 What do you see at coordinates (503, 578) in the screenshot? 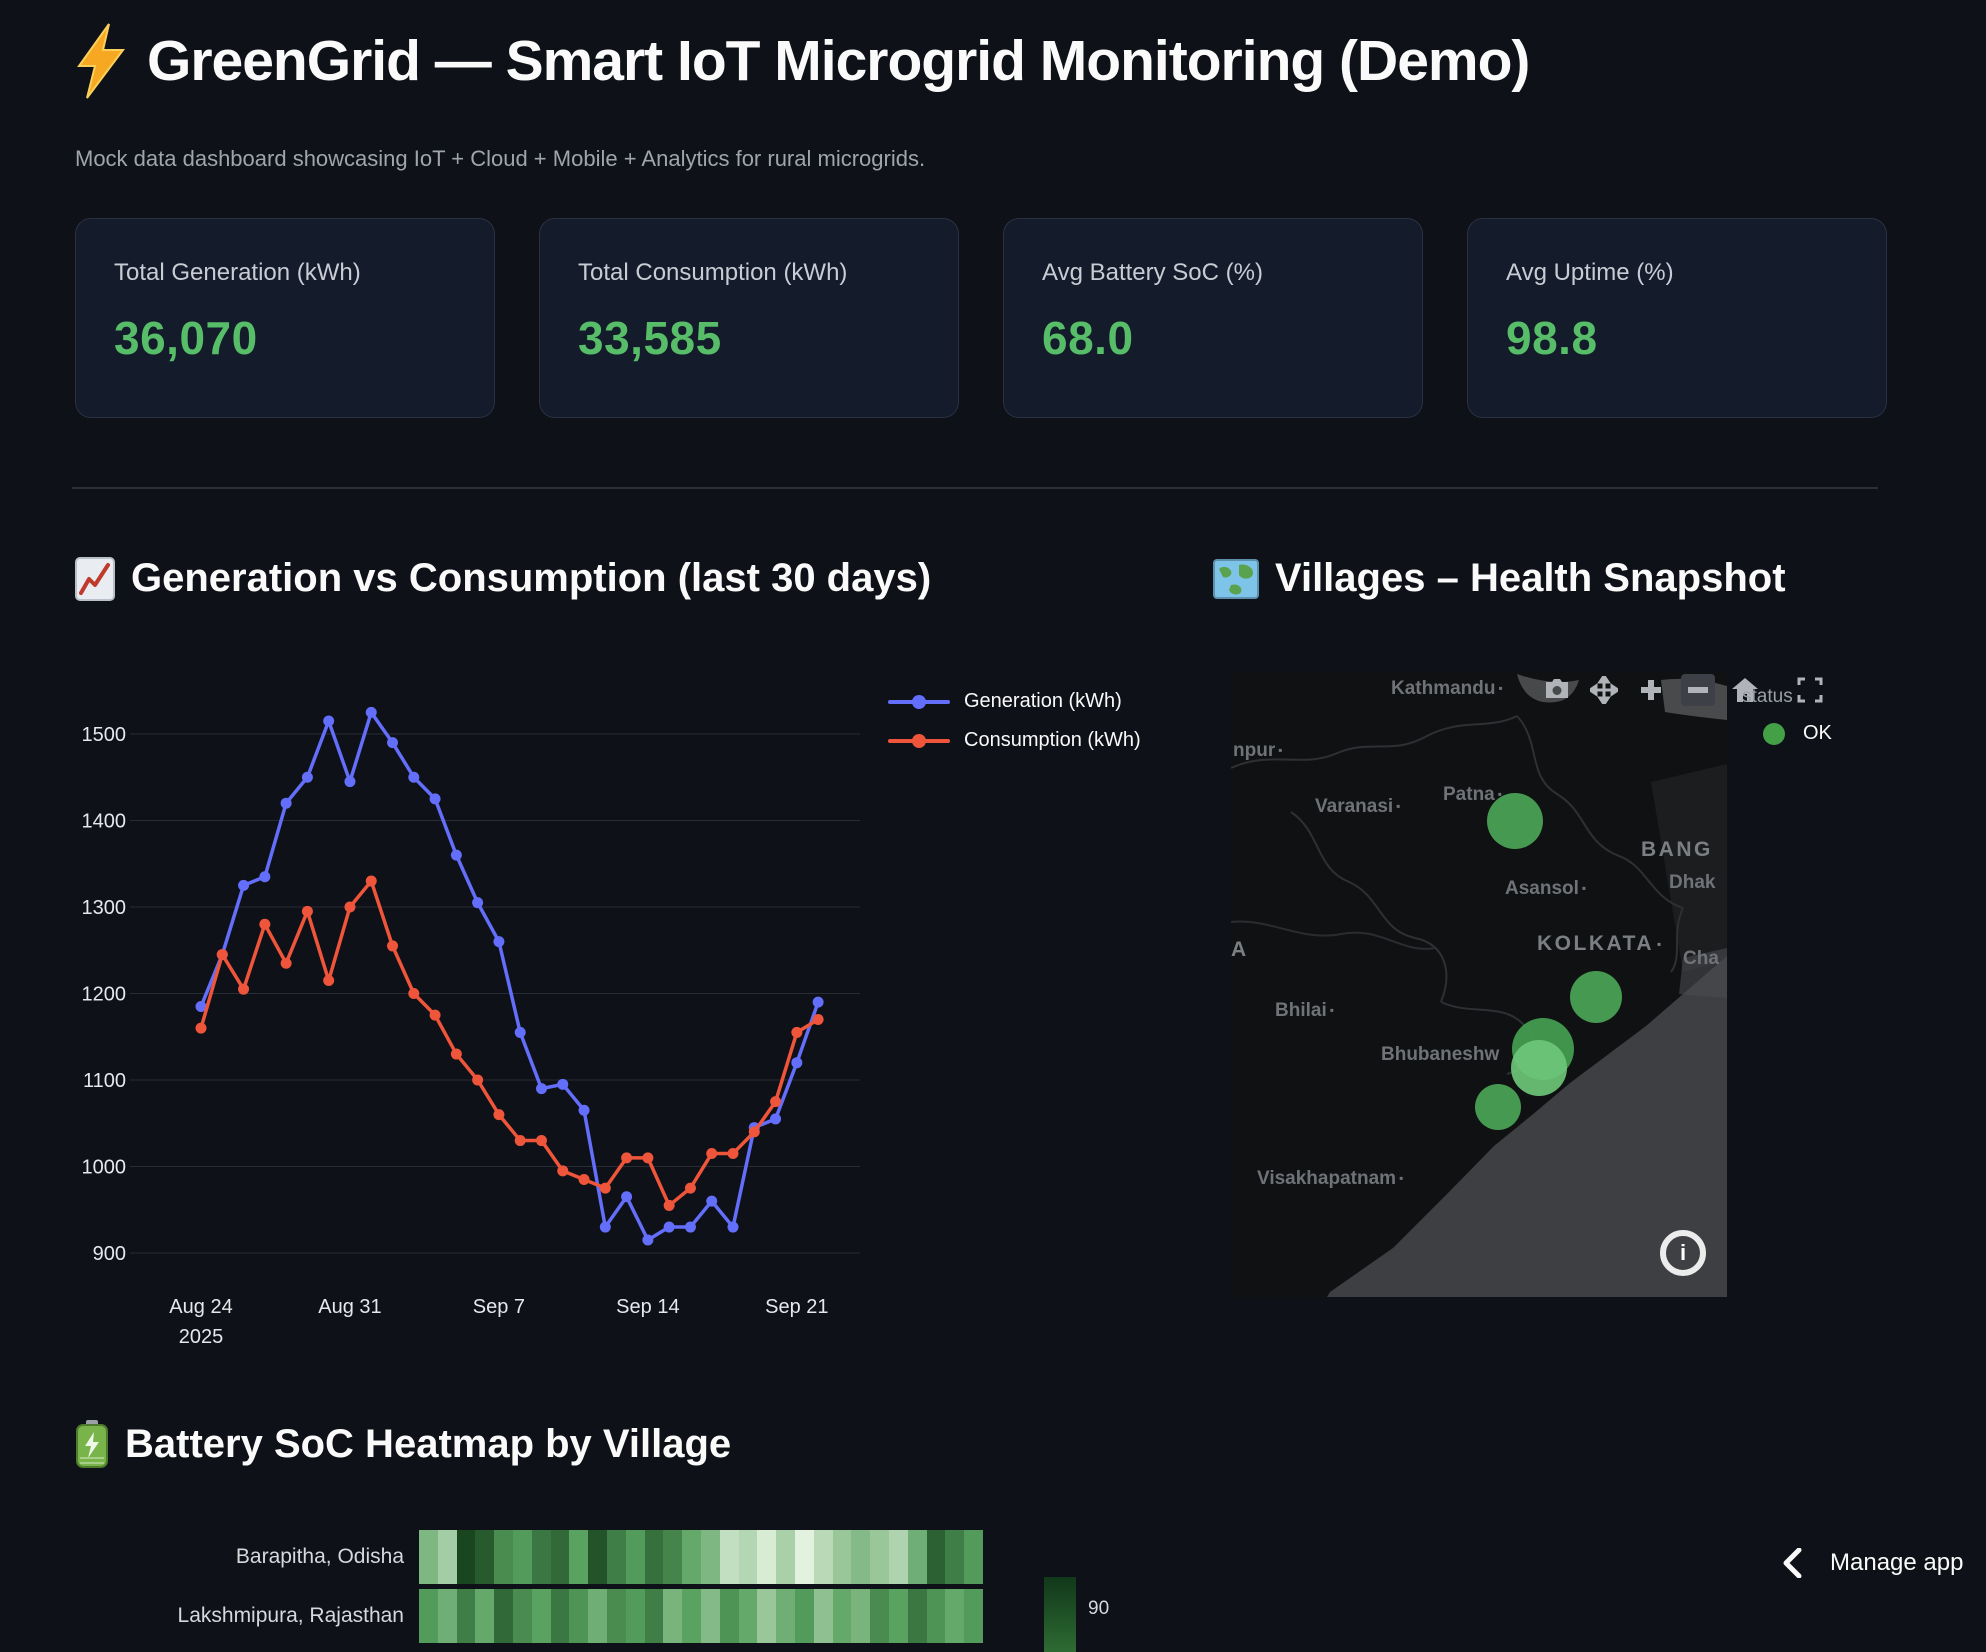
I see `line-chart-section-title: Generation vs Consumption (last 30 days)` at bounding box center [503, 578].